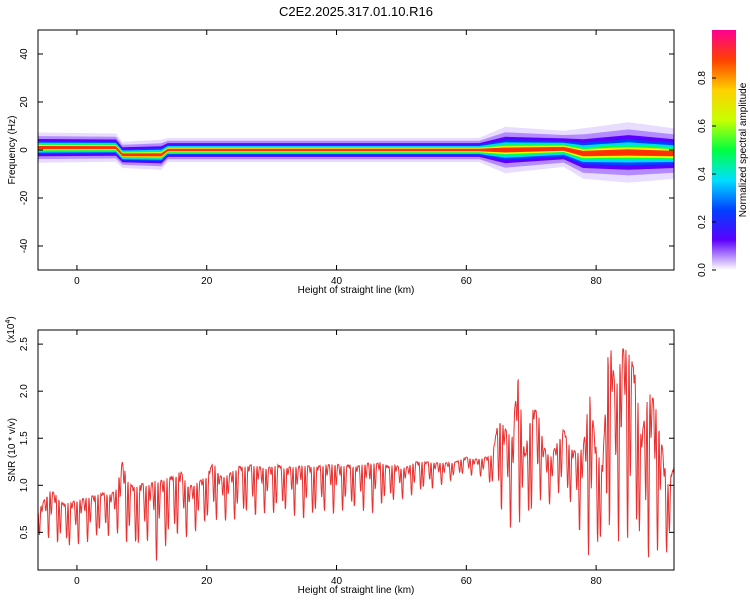  I want to click on snr-x-tick-label: 20, so click(207, 581).